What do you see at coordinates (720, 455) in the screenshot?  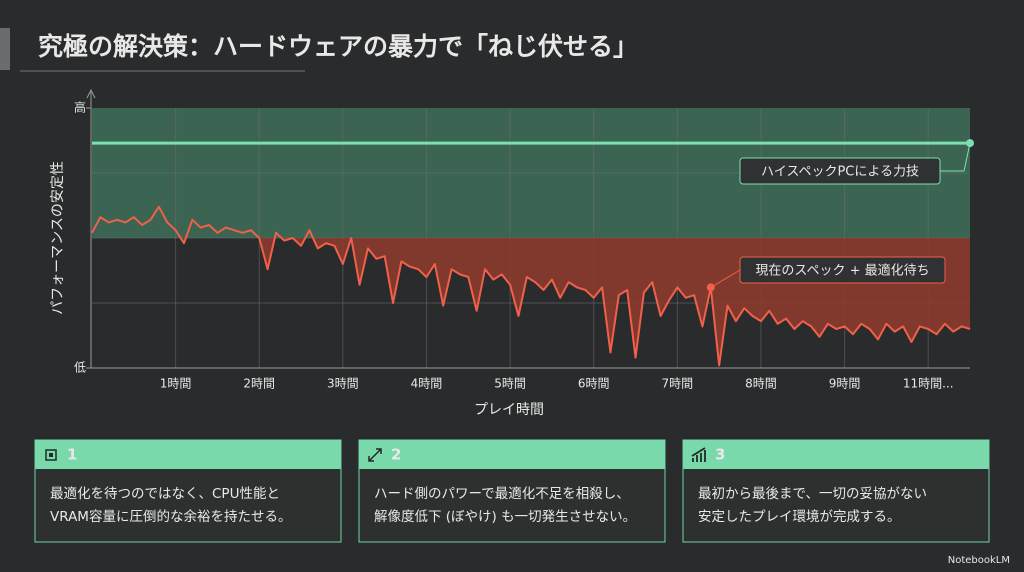 I see `card-number: 3` at bounding box center [720, 455].